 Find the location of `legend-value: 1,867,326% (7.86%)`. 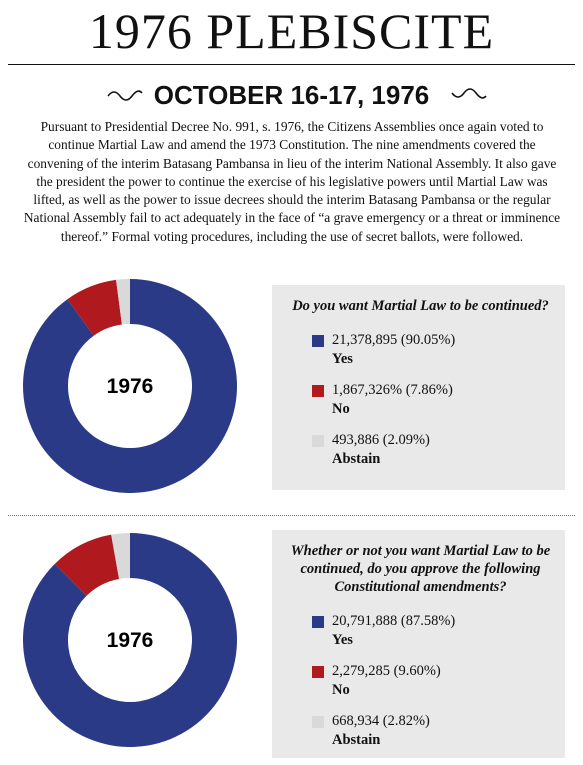

legend-value: 1,867,326% (7.86%) is located at coordinates (392, 390).